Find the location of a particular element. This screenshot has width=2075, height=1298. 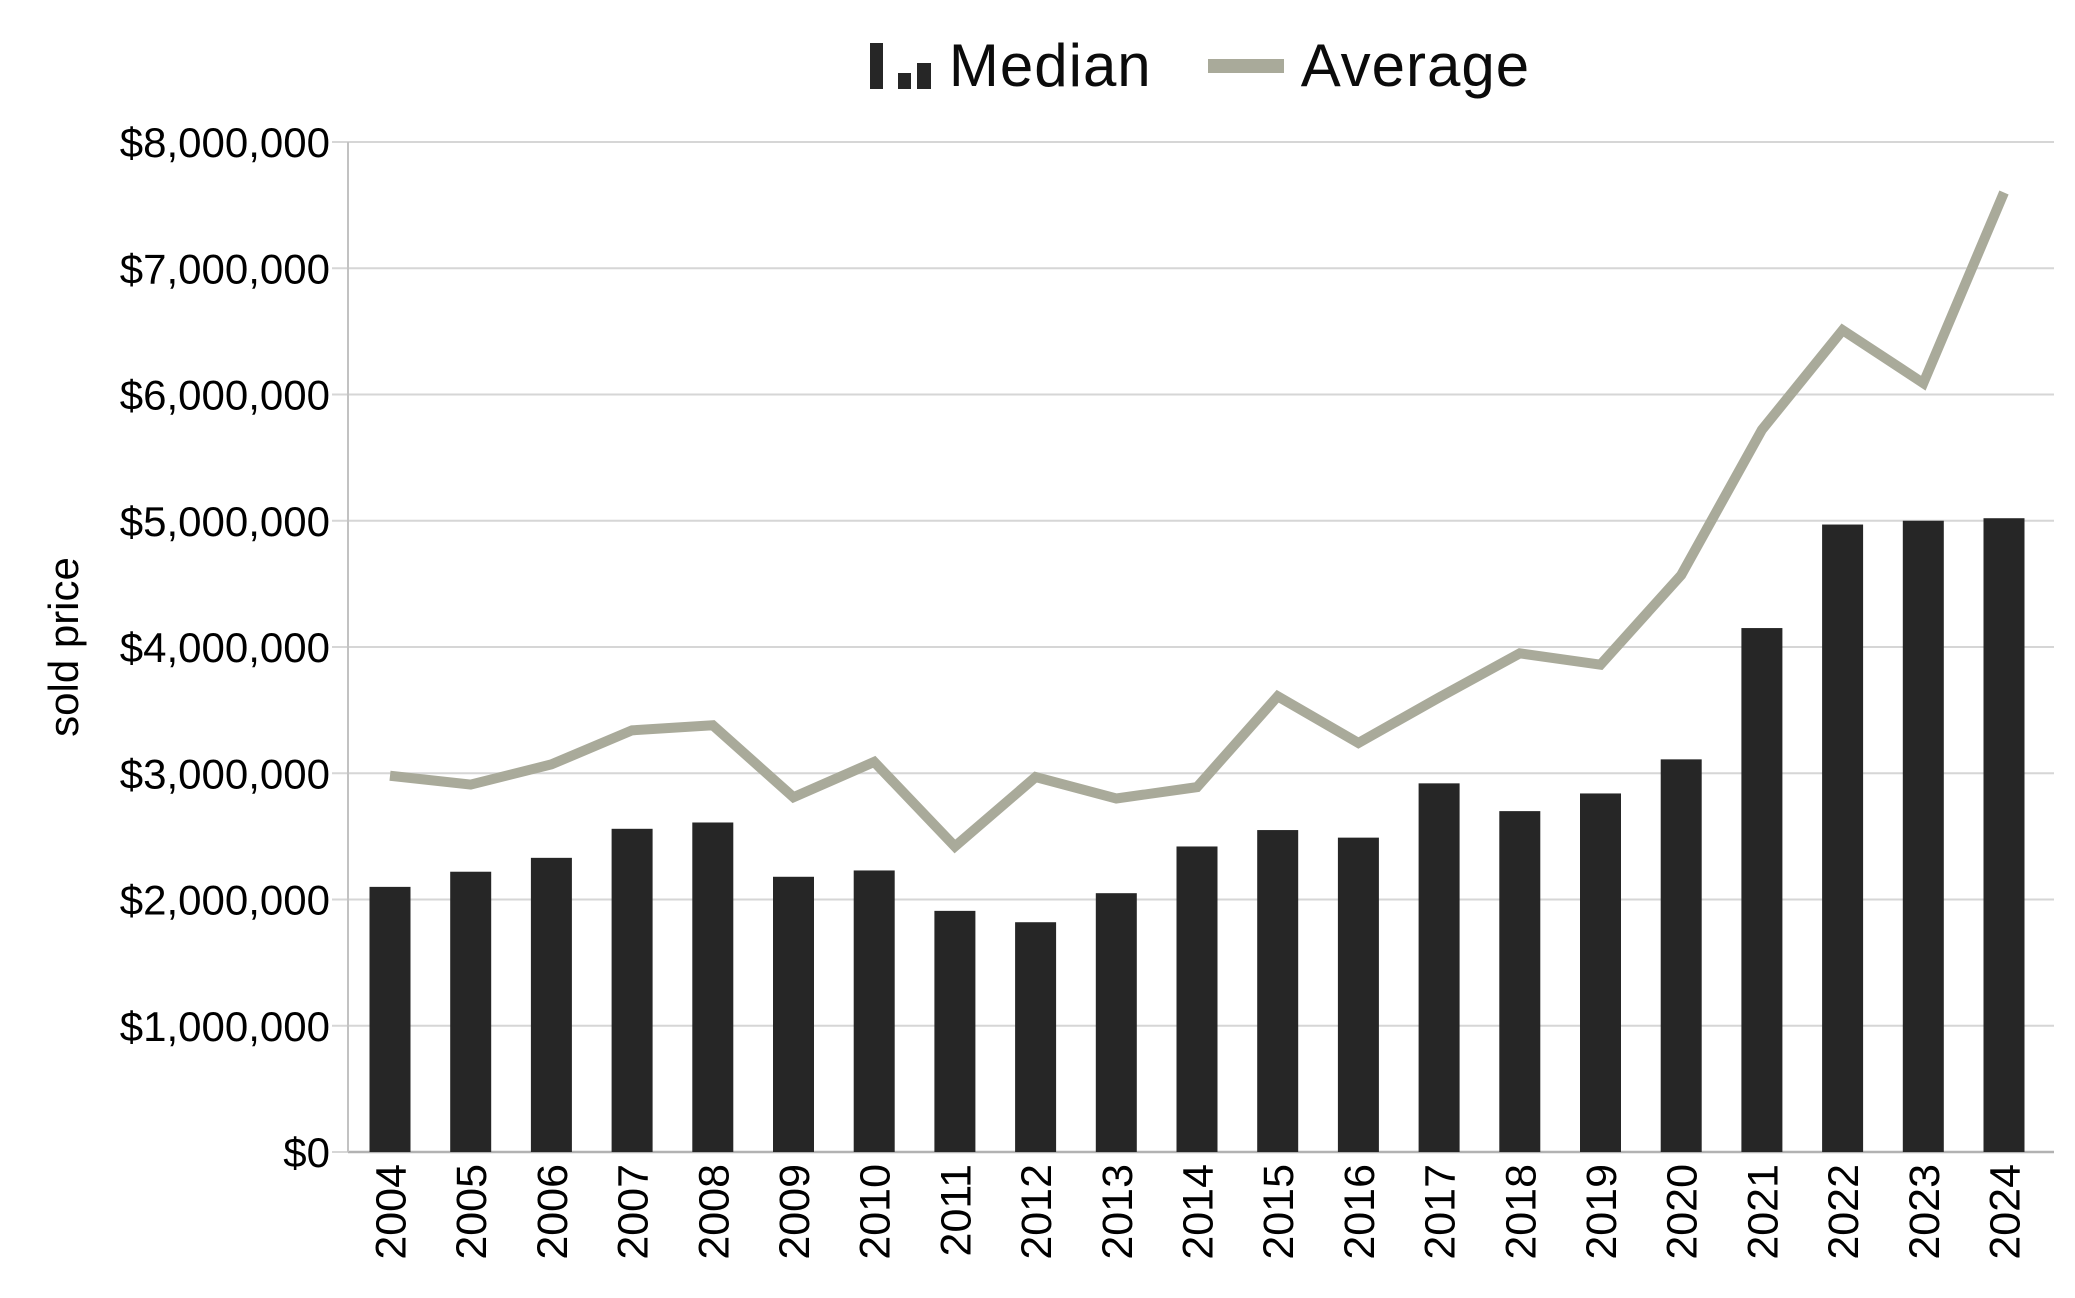

x-tick-label: 2019 is located at coordinates (1602, 1212).